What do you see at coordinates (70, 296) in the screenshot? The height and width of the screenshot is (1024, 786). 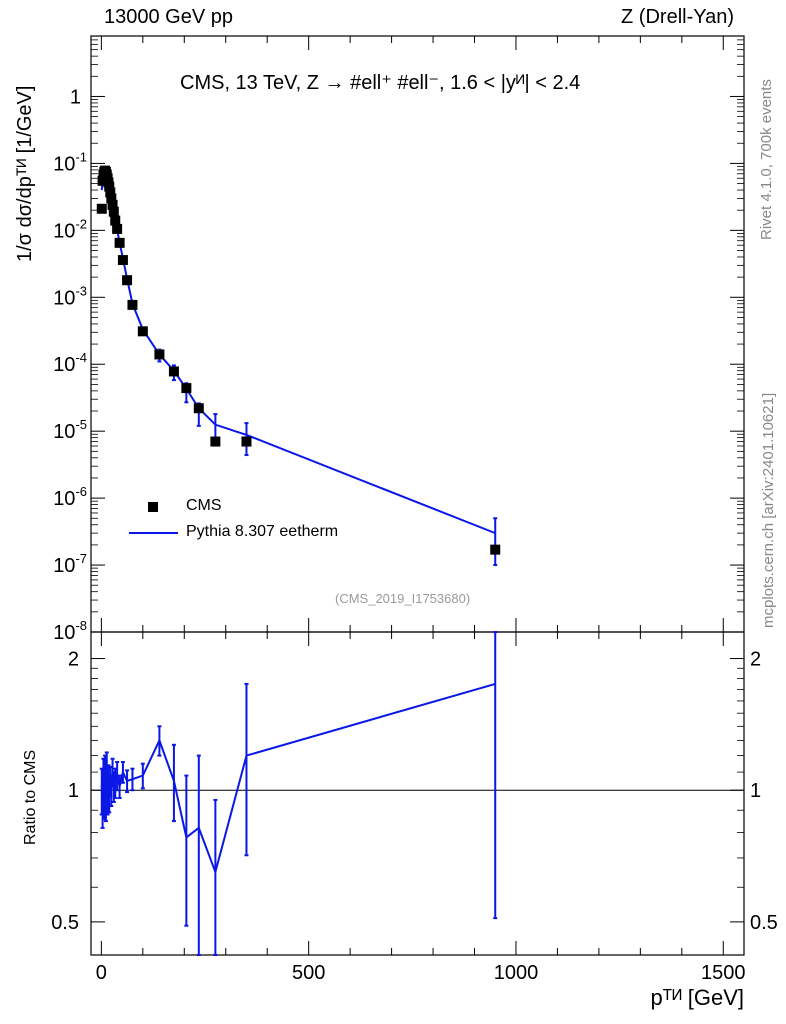 I see `main-y-tick-label: 10⁻³` at bounding box center [70, 296].